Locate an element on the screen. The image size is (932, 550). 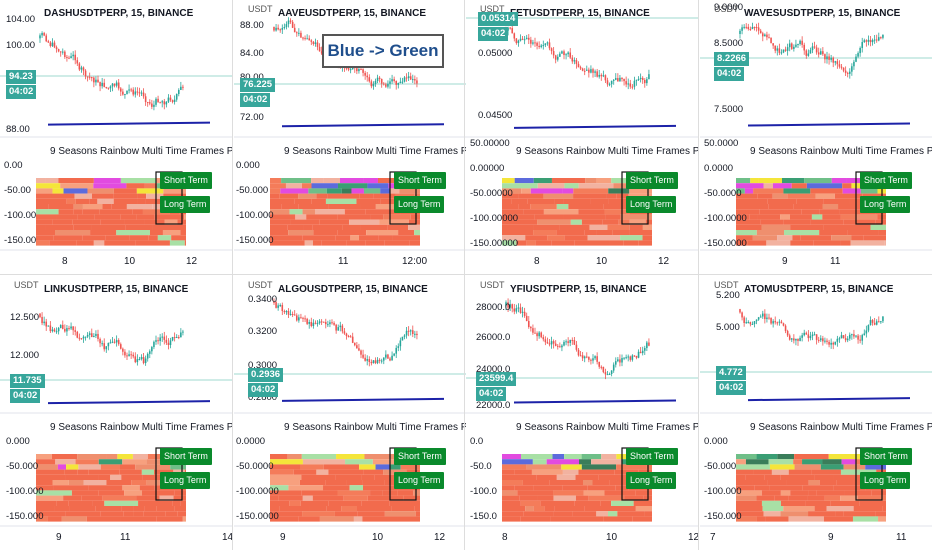
support-line is located at coordinates (129, 123).